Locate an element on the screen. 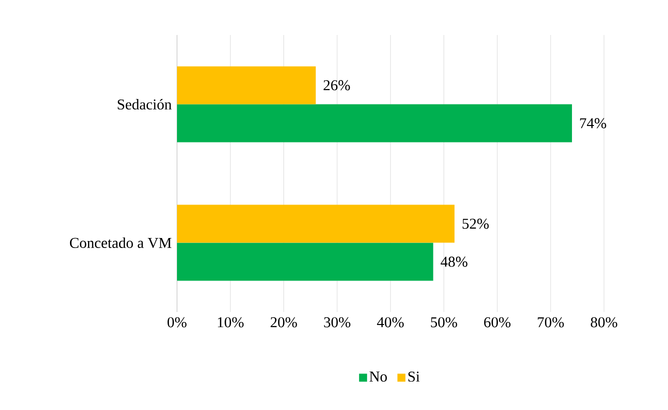 The width and height of the screenshot is (668, 410). legend-label: No is located at coordinates (378, 377).